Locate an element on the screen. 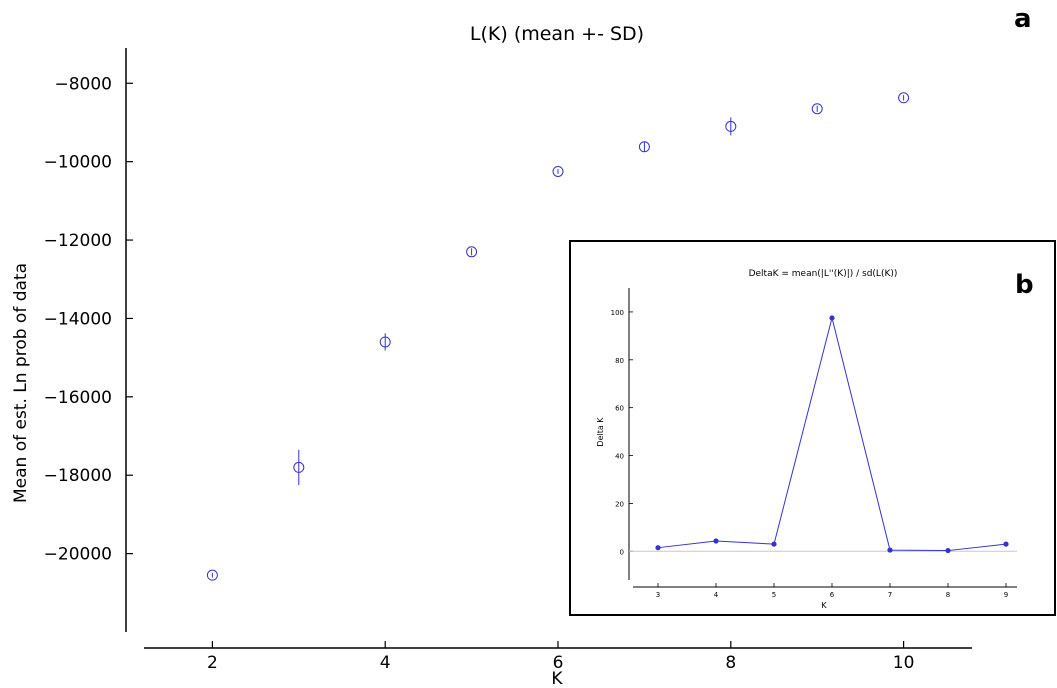 This screenshot has height=688, width=1057. main-y-tick-label: −10000 is located at coordinates (78, 163).